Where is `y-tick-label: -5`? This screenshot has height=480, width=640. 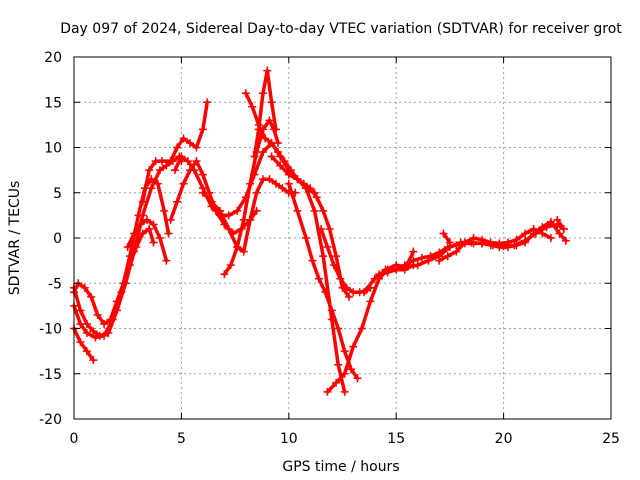
y-tick-label: -5 is located at coordinates (55, 284).